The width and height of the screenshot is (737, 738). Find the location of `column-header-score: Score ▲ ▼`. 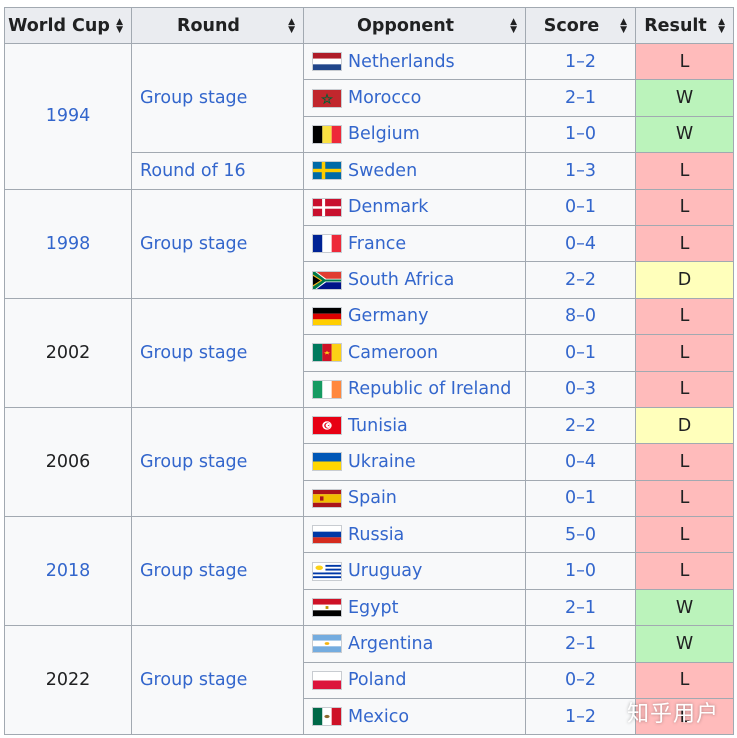

column-header-score: Score ▲ ▼ is located at coordinates (580, 25).